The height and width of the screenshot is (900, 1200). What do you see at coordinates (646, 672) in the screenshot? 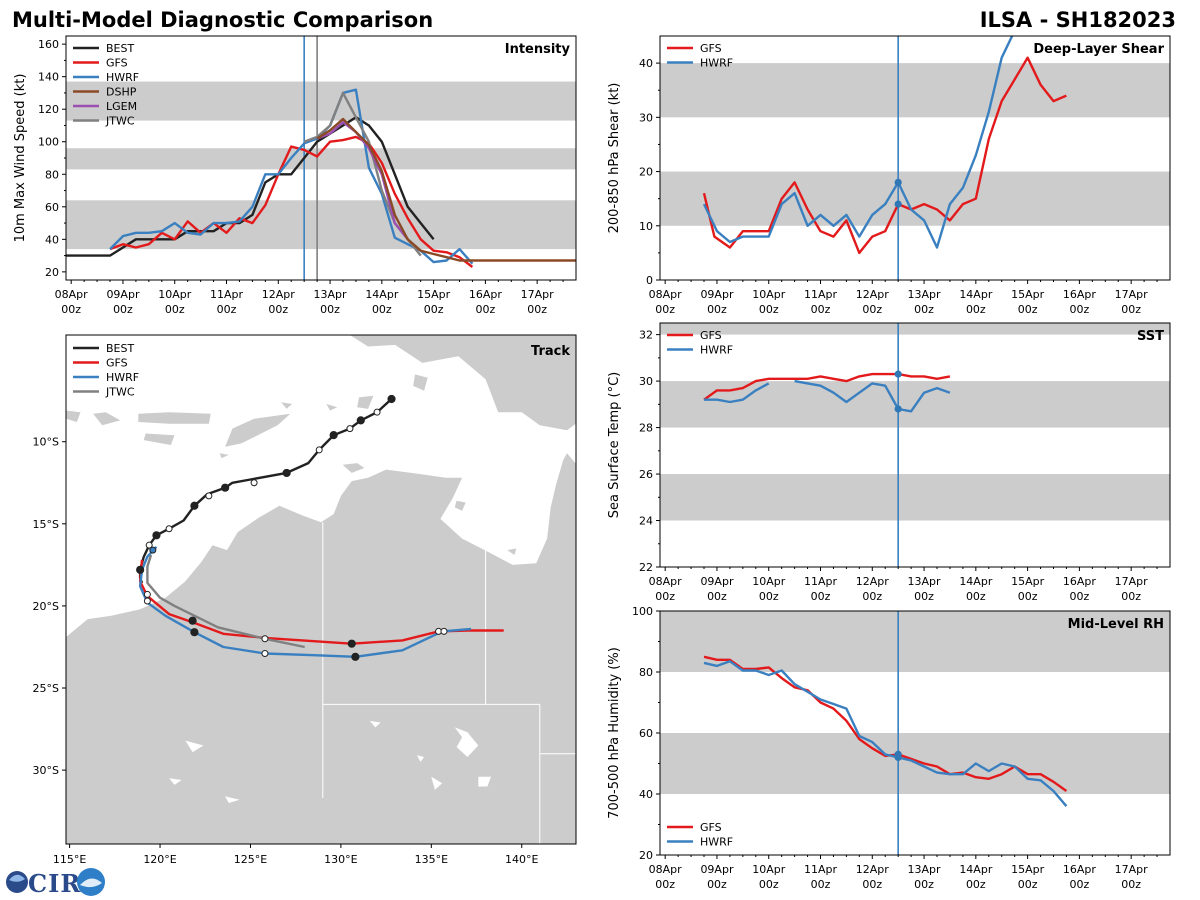
I see `rh-ytick-label: 80` at bounding box center [646, 672].